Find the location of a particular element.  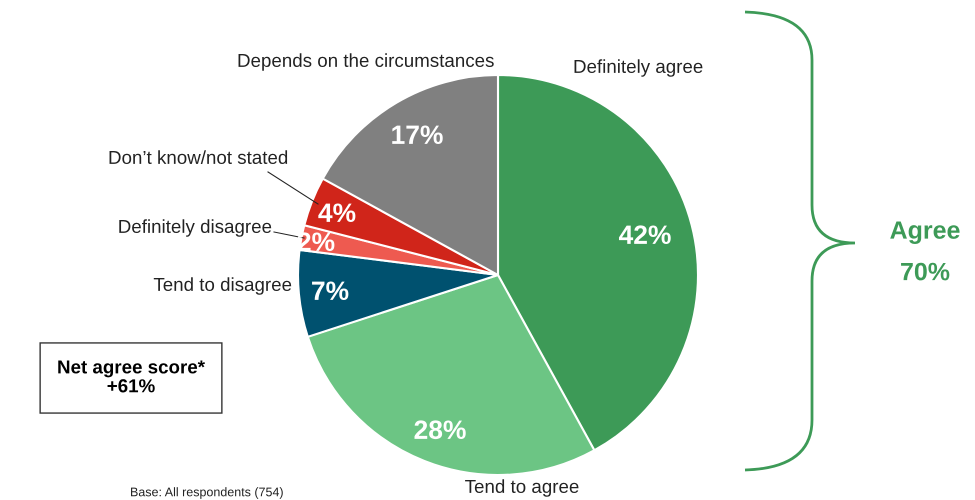

data-label: 28% is located at coordinates (440, 430).